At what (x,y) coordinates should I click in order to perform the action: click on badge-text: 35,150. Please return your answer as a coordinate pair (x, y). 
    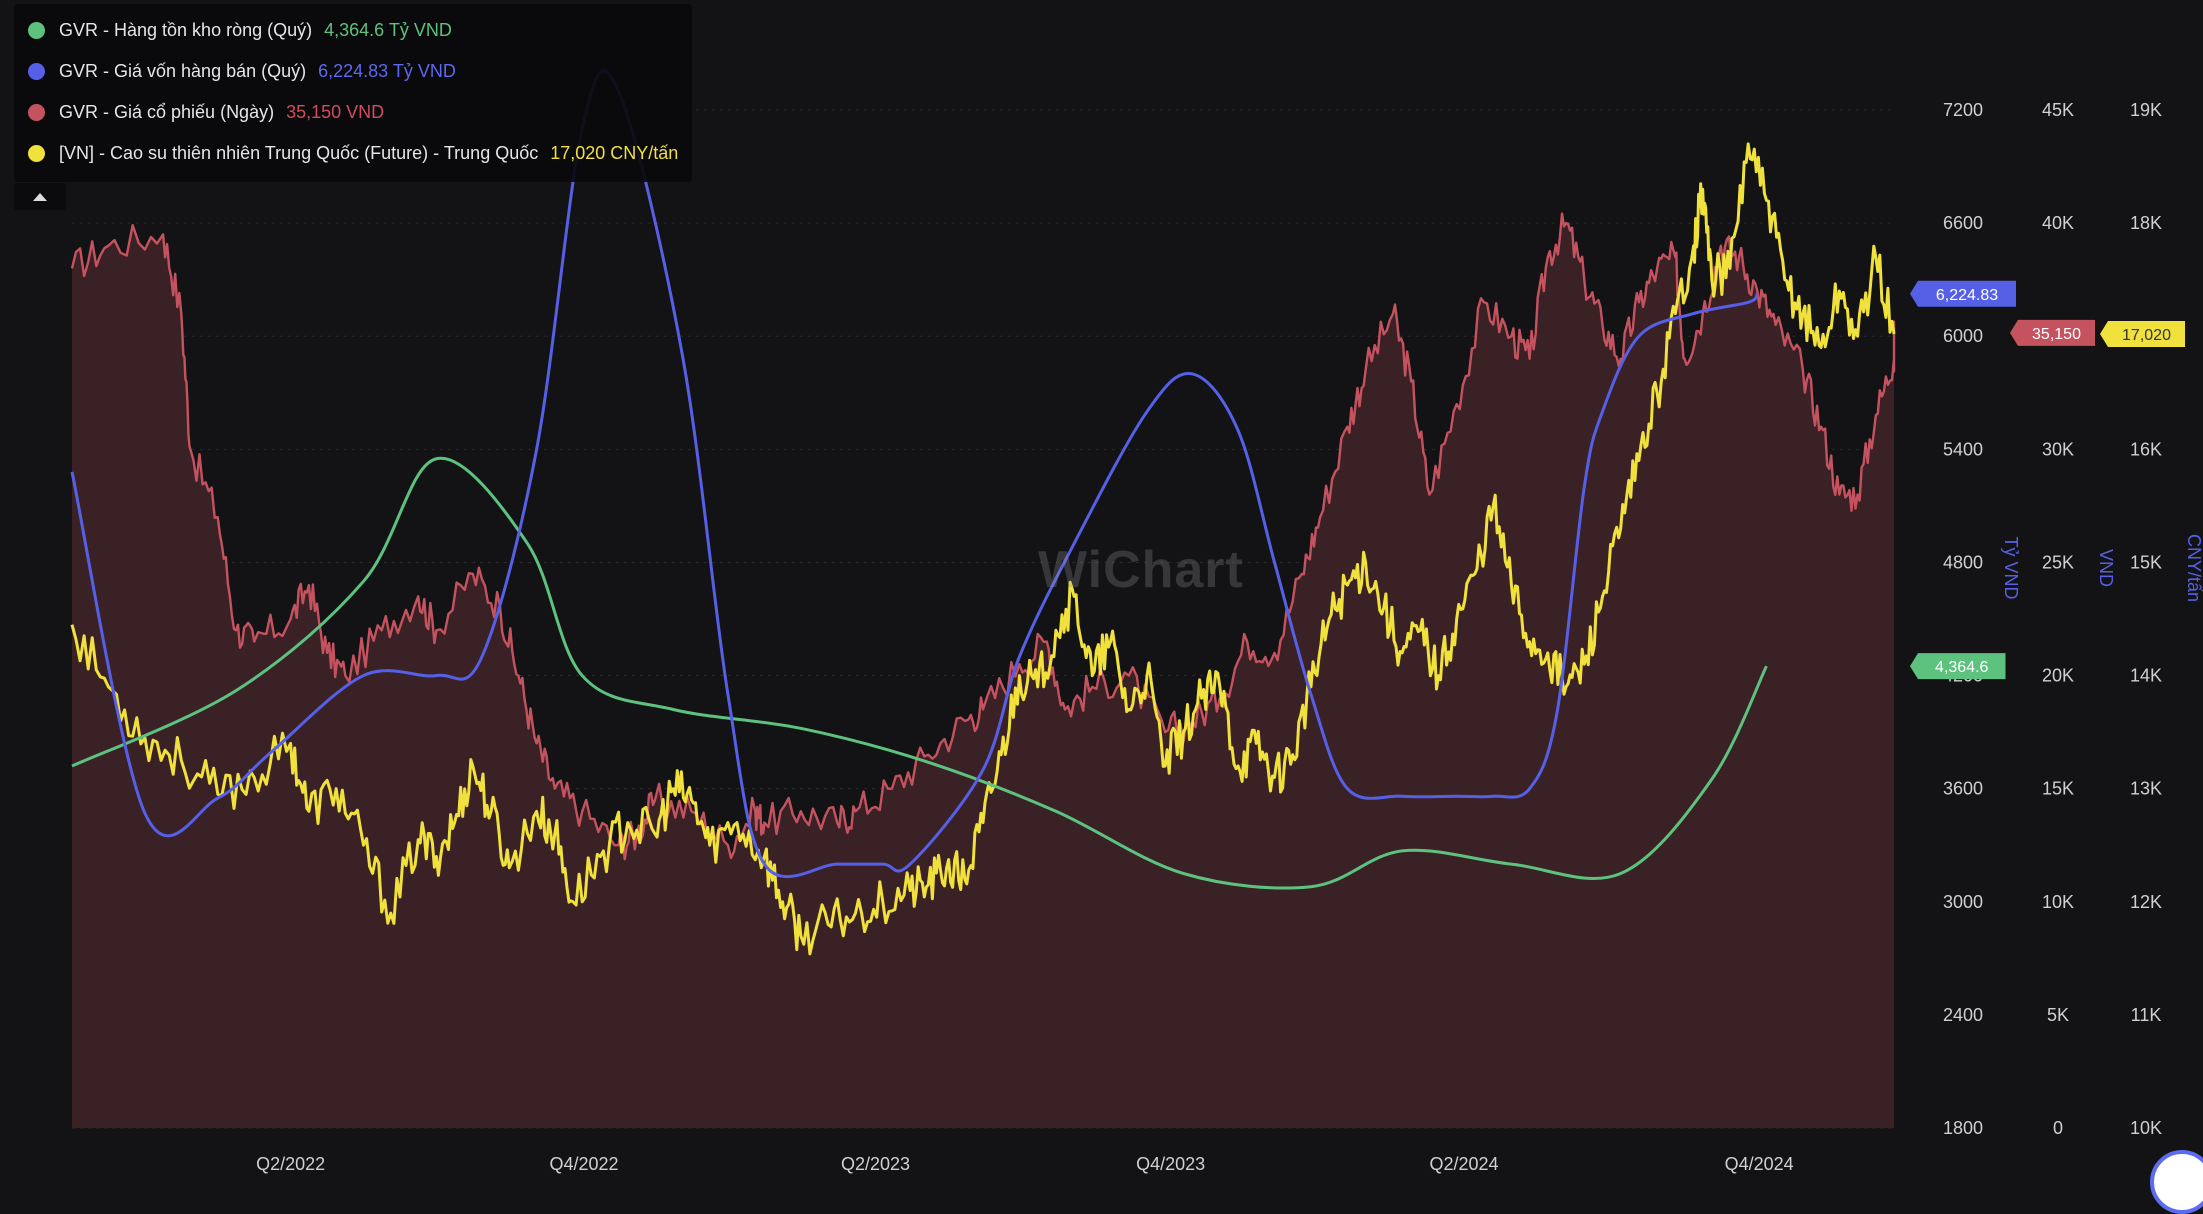
    Looking at the image, I should click on (2056, 334).